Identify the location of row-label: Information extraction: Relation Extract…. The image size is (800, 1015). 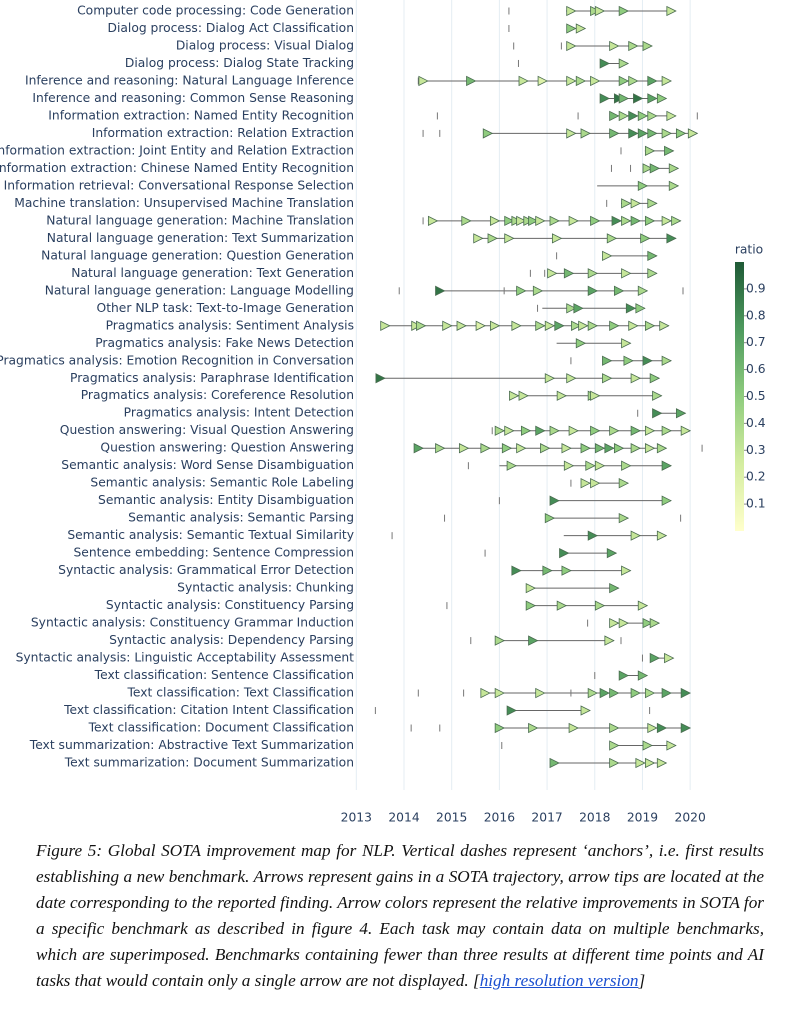
(223, 133).